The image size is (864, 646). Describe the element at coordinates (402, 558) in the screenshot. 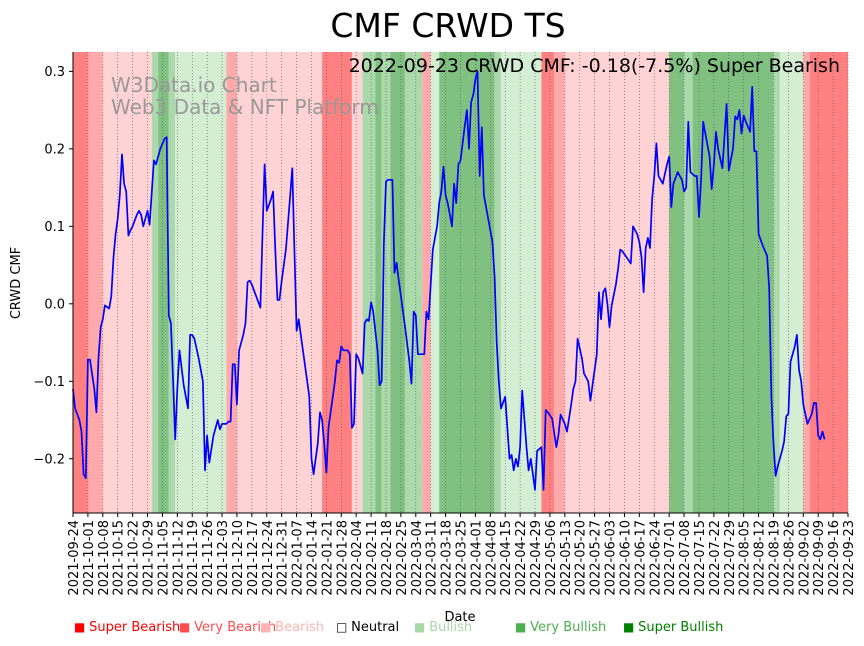

I see `x-tick-label-22: 2022-02-25` at that location.